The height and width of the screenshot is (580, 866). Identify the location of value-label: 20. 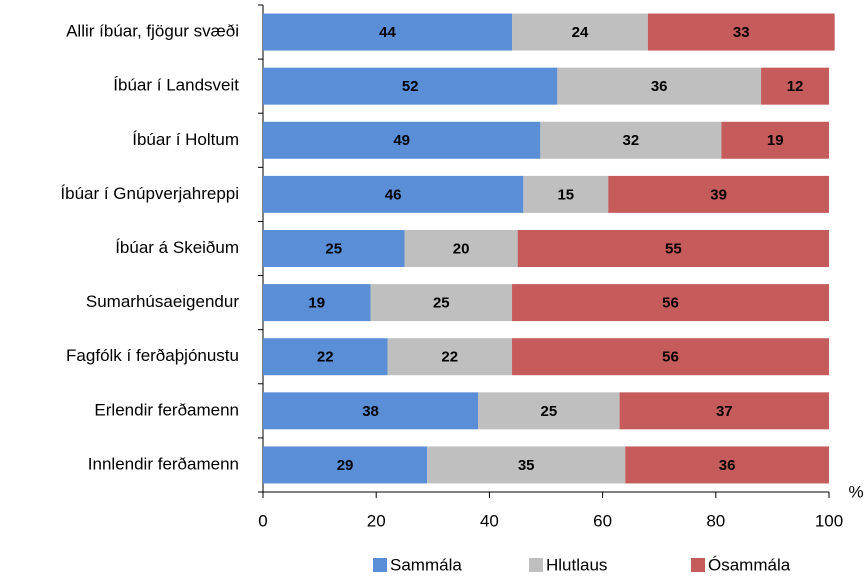
(461, 248).